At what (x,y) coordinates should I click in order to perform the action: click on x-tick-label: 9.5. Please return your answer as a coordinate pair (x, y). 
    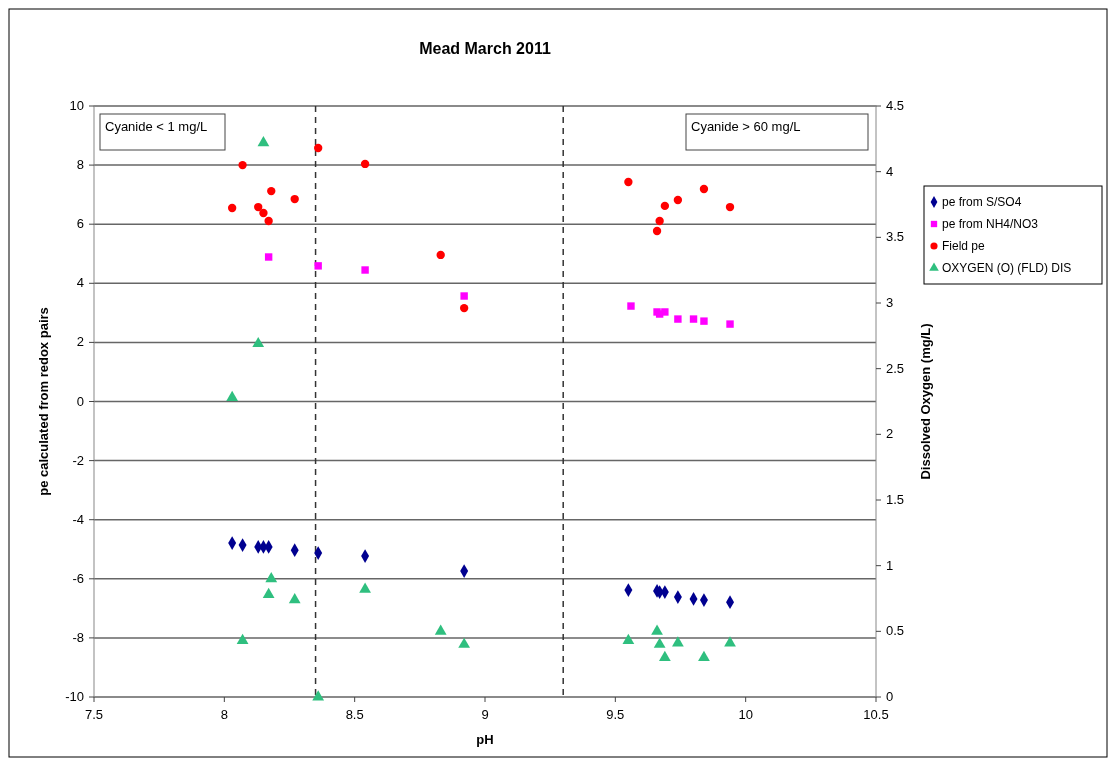
    Looking at the image, I should click on (615, 714).